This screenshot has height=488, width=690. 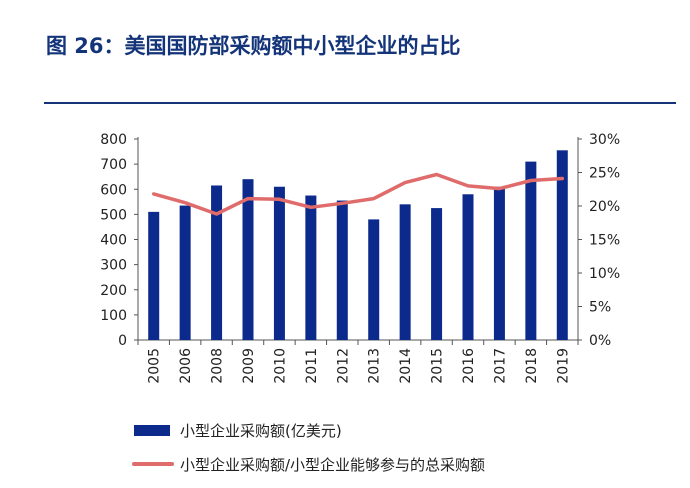 What do you see at coordinates (279, 263) in the screenshot?
I see `bar-2010` at bounding box center [279, 263].